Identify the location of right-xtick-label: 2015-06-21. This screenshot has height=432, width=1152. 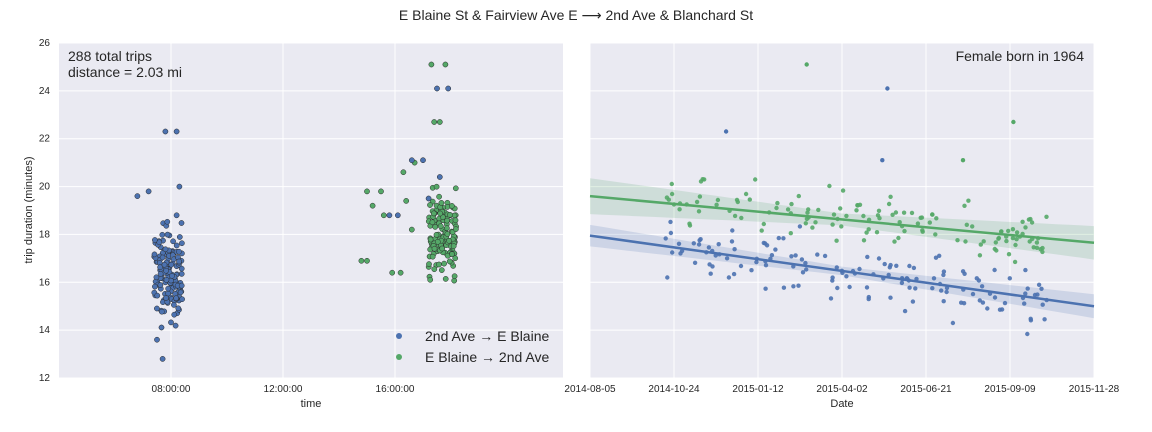
(926, 389).